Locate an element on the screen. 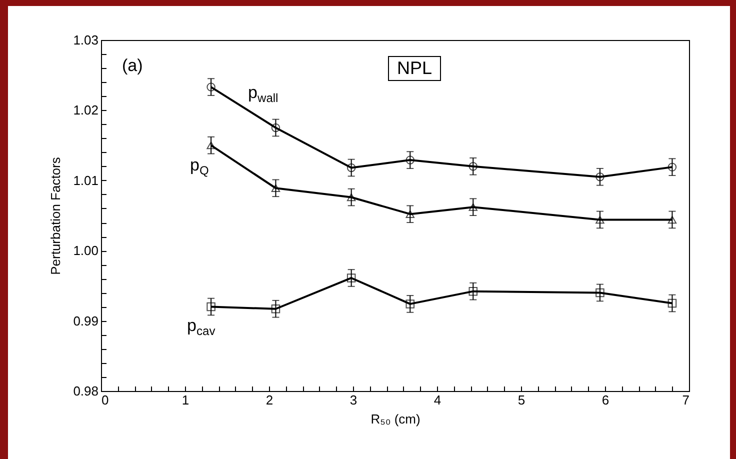  x-tick-label: 7 is located at coordinates (686, 400).